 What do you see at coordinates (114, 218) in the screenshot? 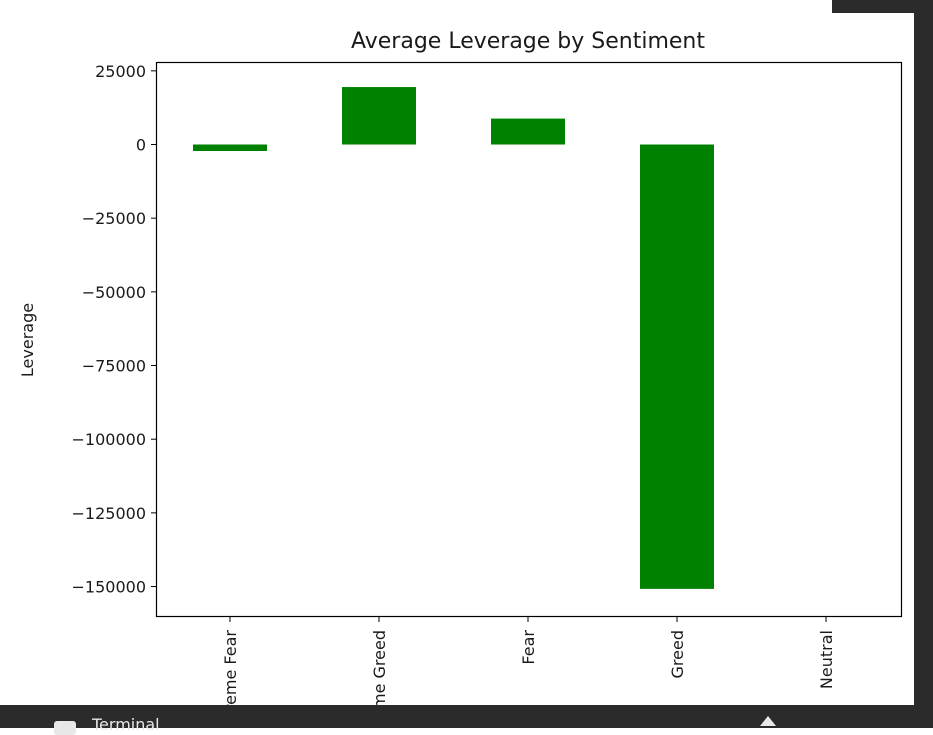
I see `y-tick-label: −25000` at bounding box center [114, 218].